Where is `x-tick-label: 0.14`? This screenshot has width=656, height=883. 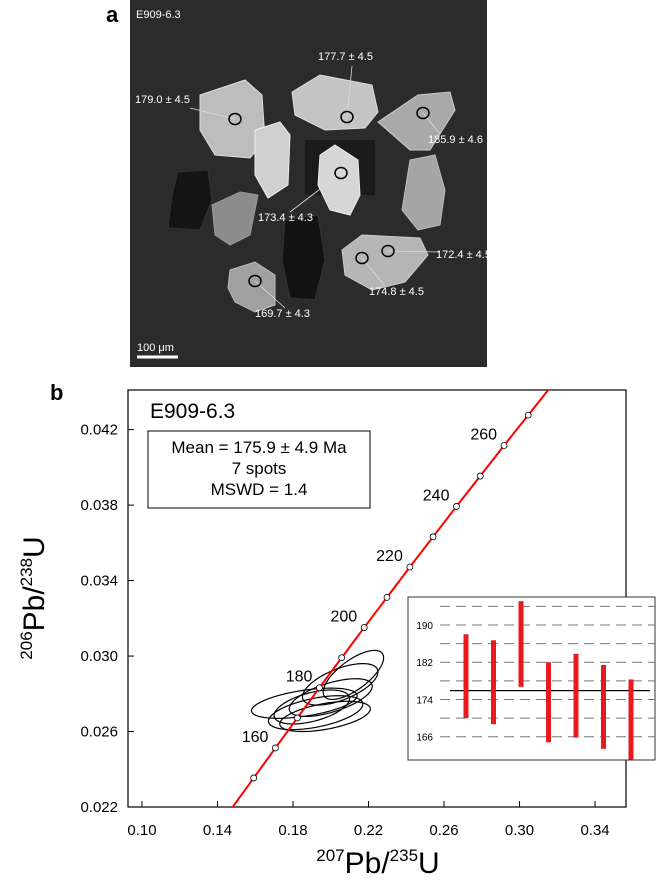
x-tick-label: 0.14 is located at coordinates (217, 830).